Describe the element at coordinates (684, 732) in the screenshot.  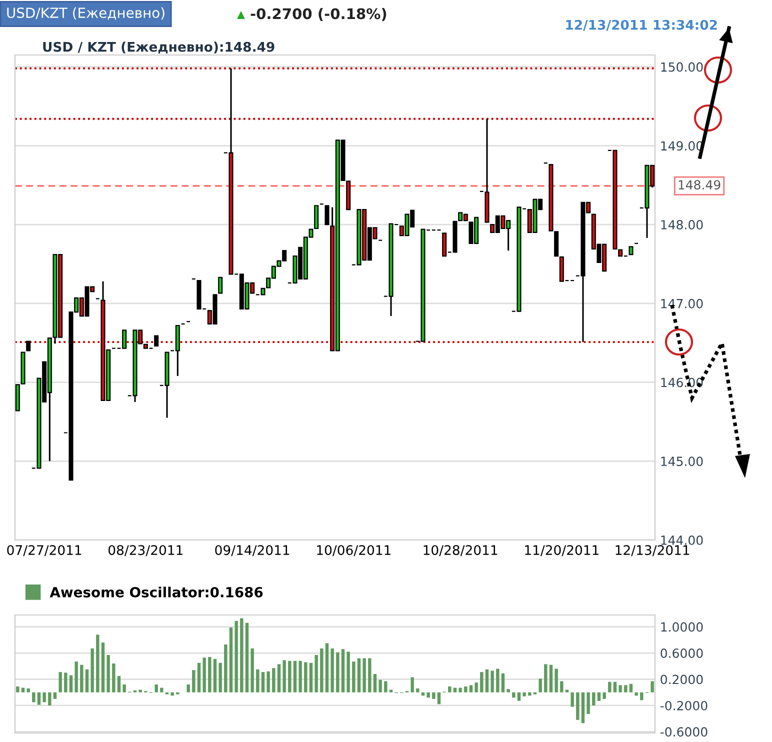
I see `y-tick-label: -0.6000` at that location.